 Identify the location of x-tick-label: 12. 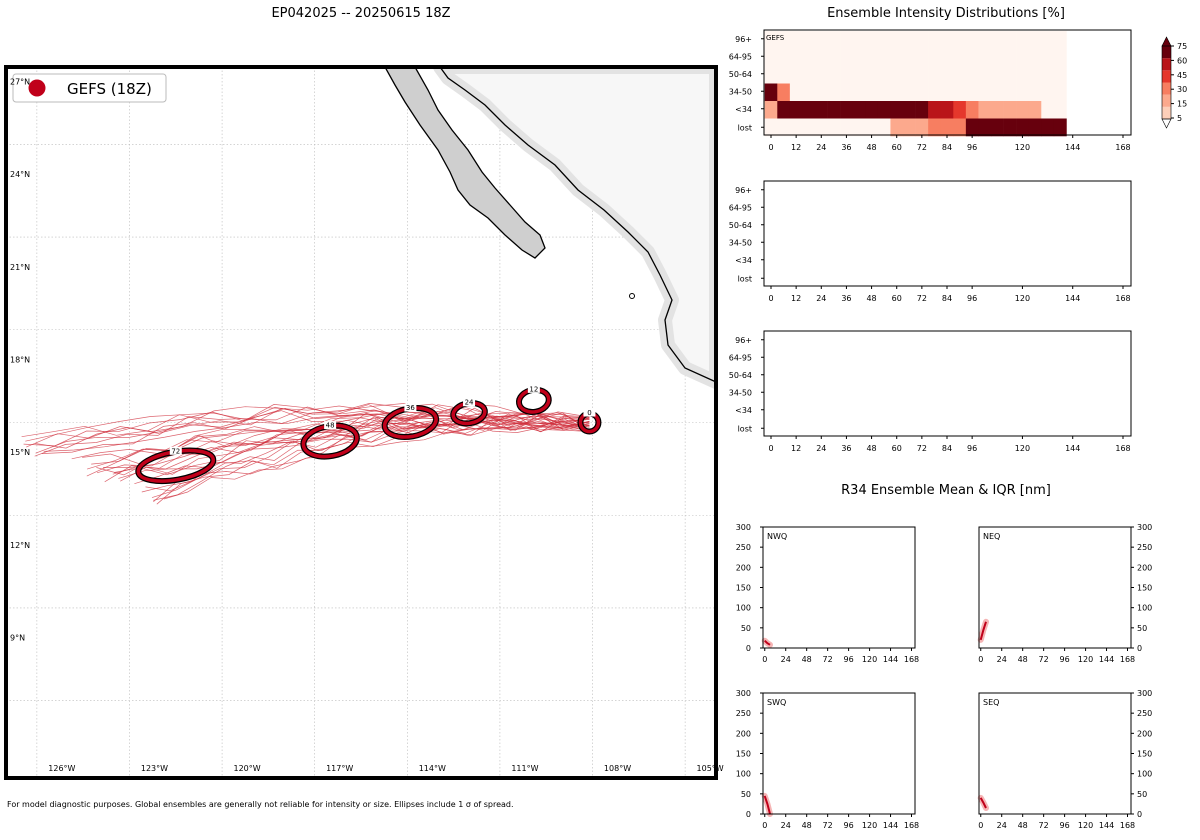
(796, 298).